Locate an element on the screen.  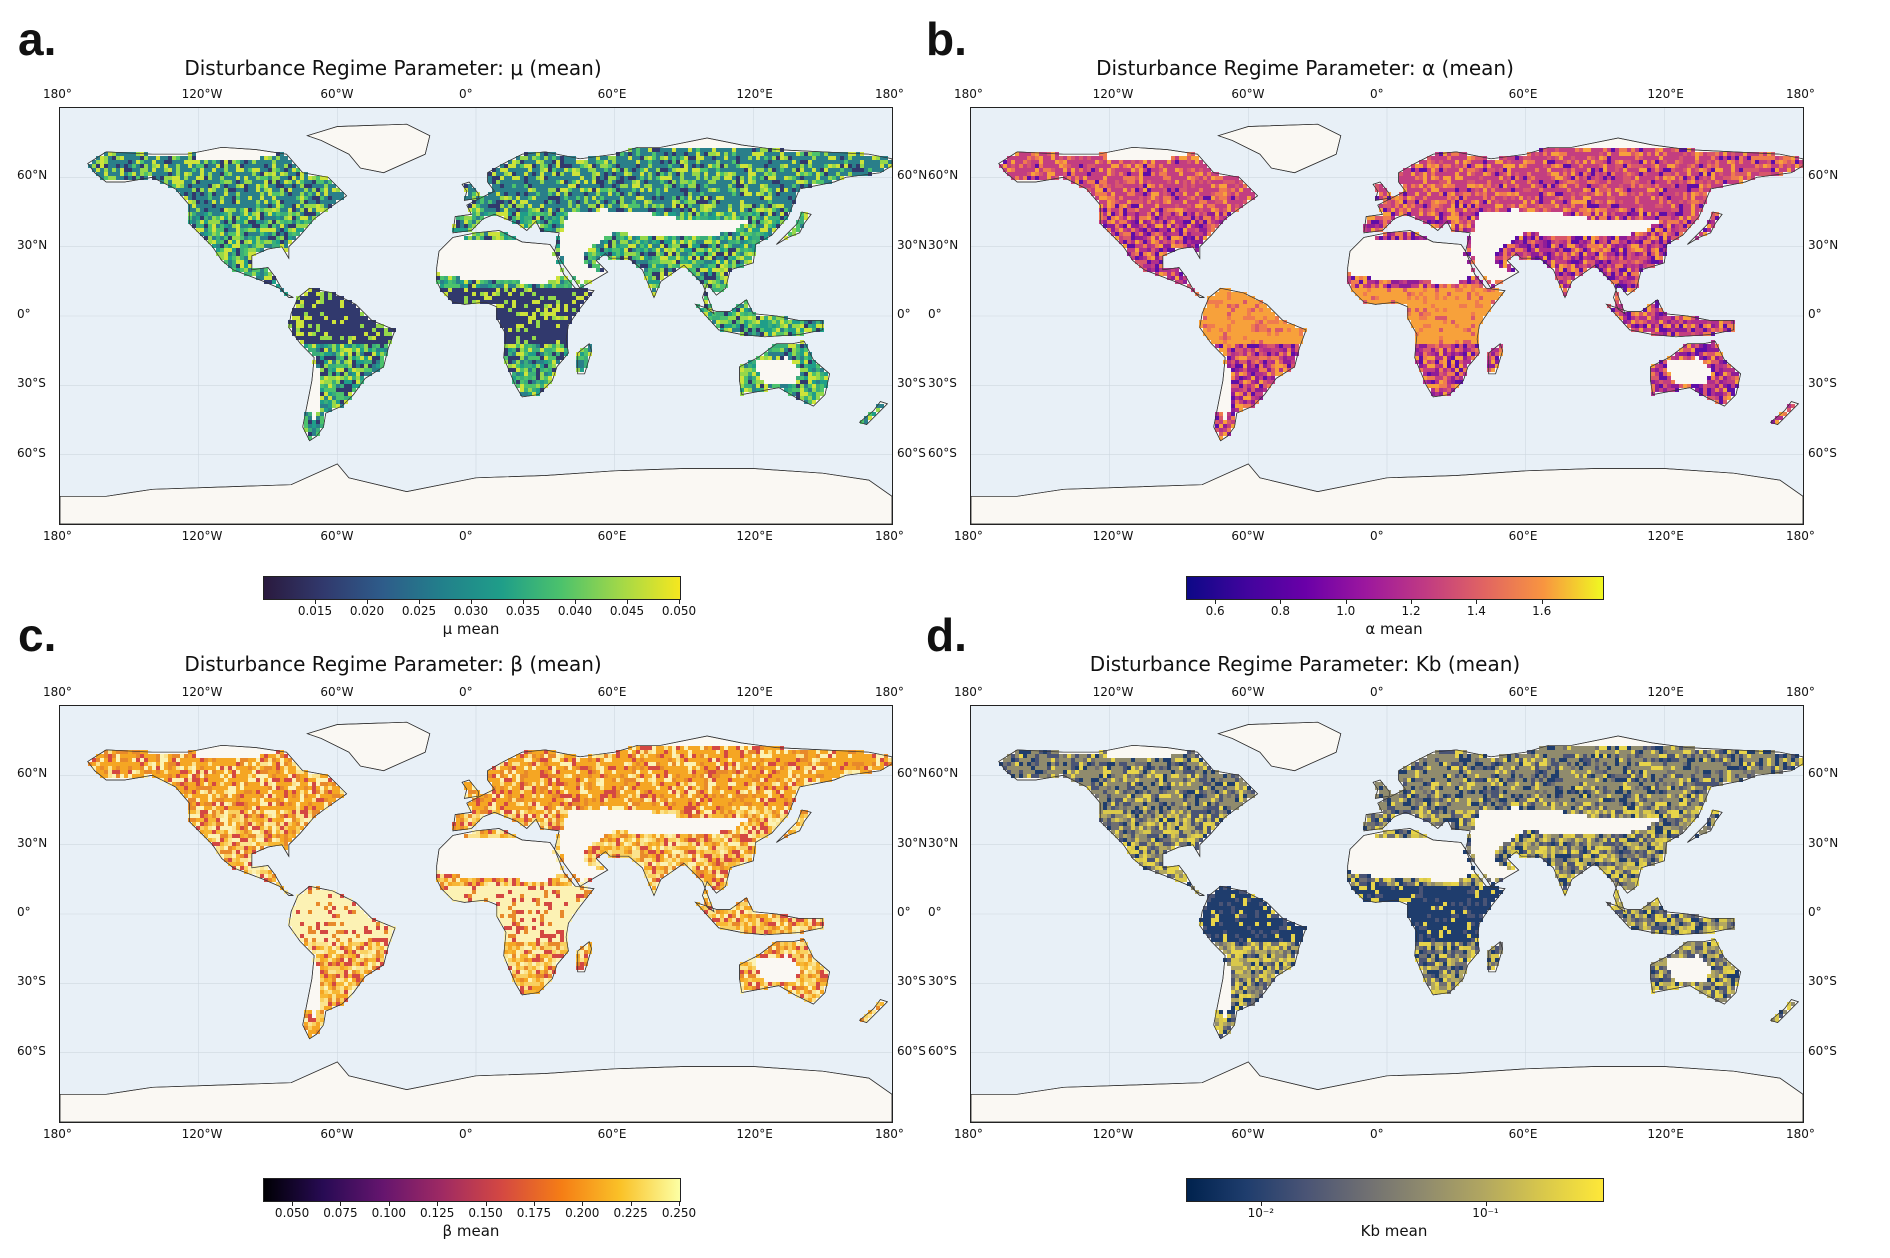
colorbar-tick-label: 0.125 is located at coordinates (437, 1213).